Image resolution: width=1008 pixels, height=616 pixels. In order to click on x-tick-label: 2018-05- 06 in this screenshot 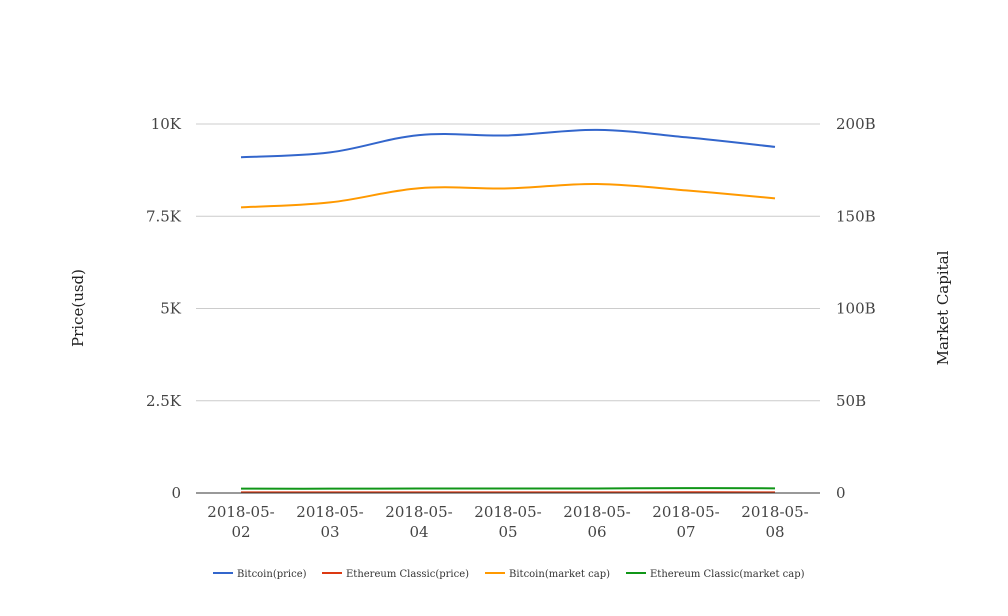, I will do `click(596, 522)`.